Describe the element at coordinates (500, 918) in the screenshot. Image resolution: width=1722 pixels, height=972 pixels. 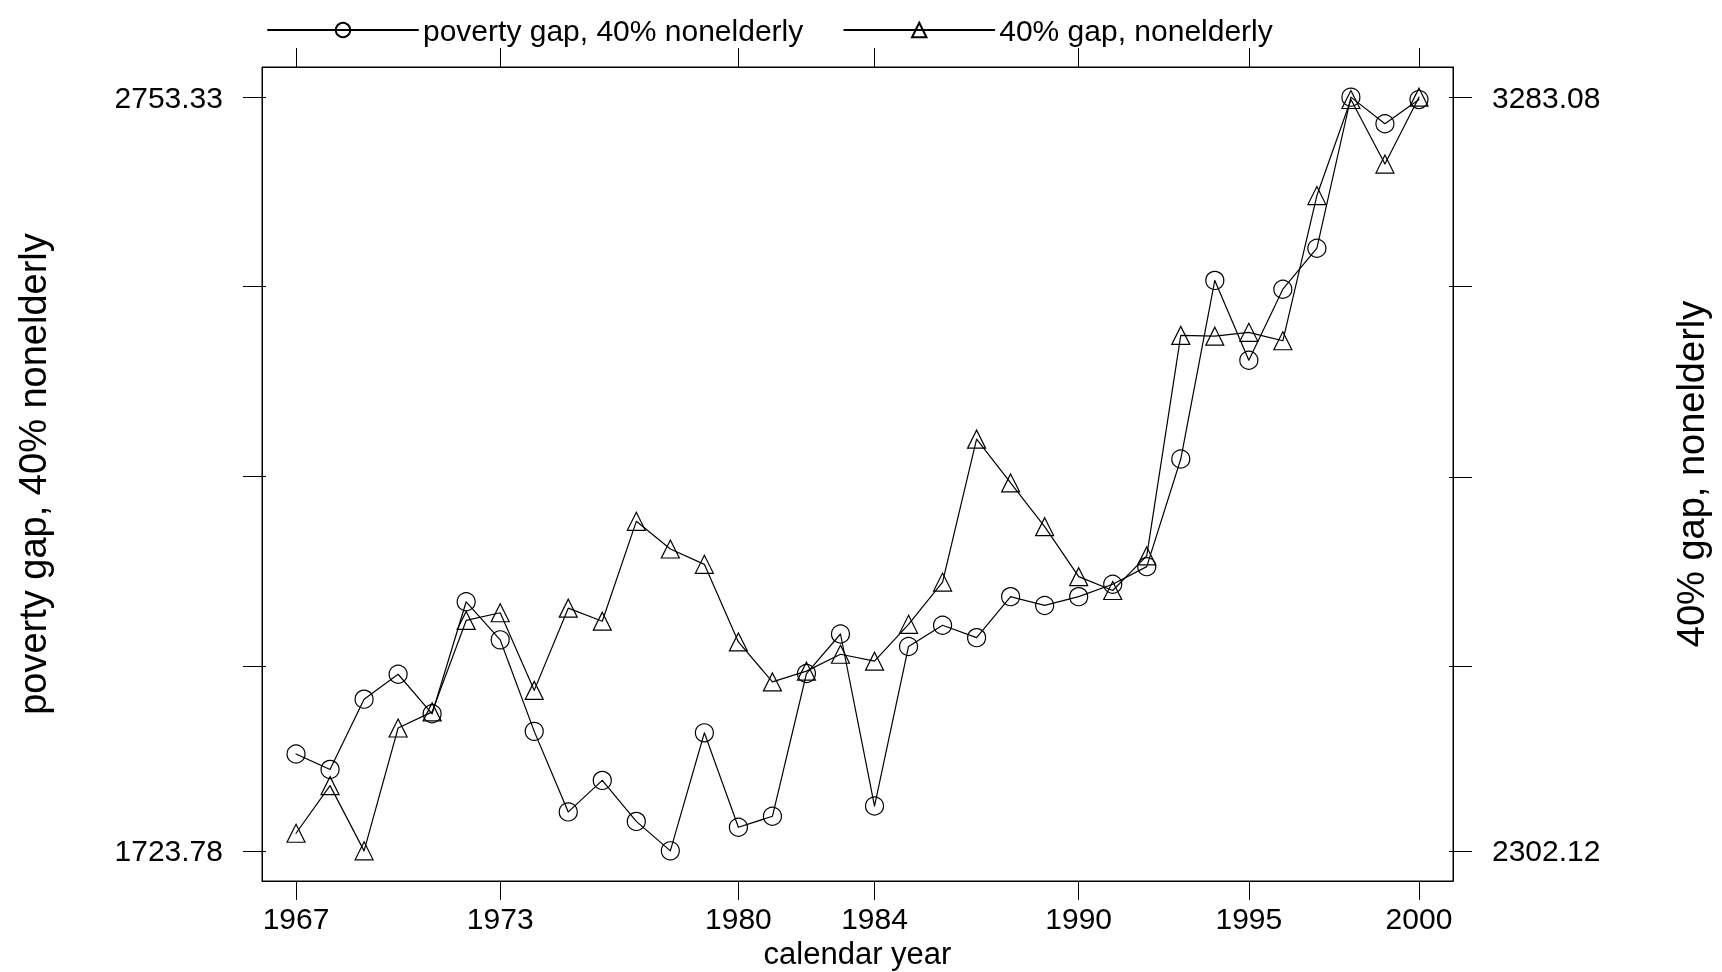
I see `x-tick-label: 1973` at that location.